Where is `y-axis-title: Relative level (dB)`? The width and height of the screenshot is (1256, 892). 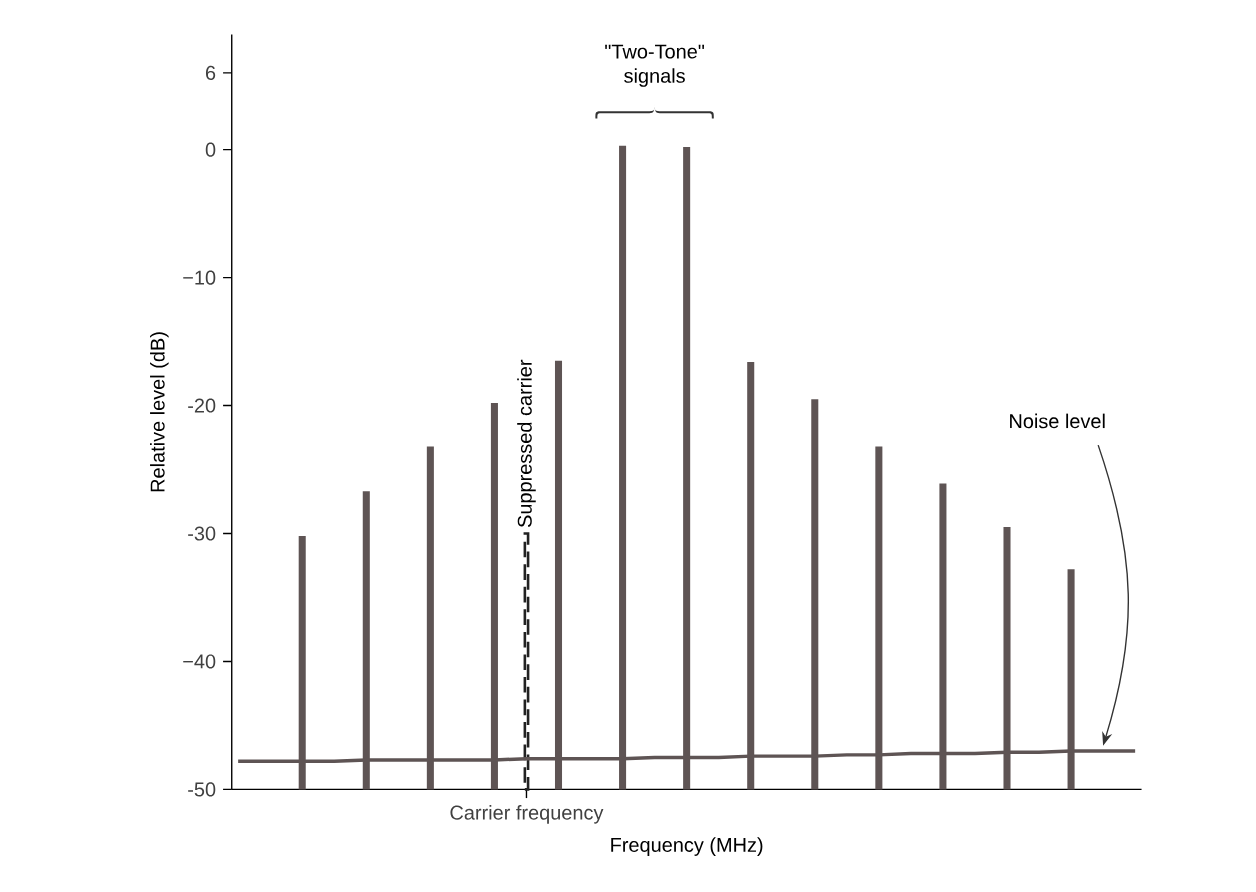
y-axis-title: Relative level (dB) is located at coordinates (159, 412).